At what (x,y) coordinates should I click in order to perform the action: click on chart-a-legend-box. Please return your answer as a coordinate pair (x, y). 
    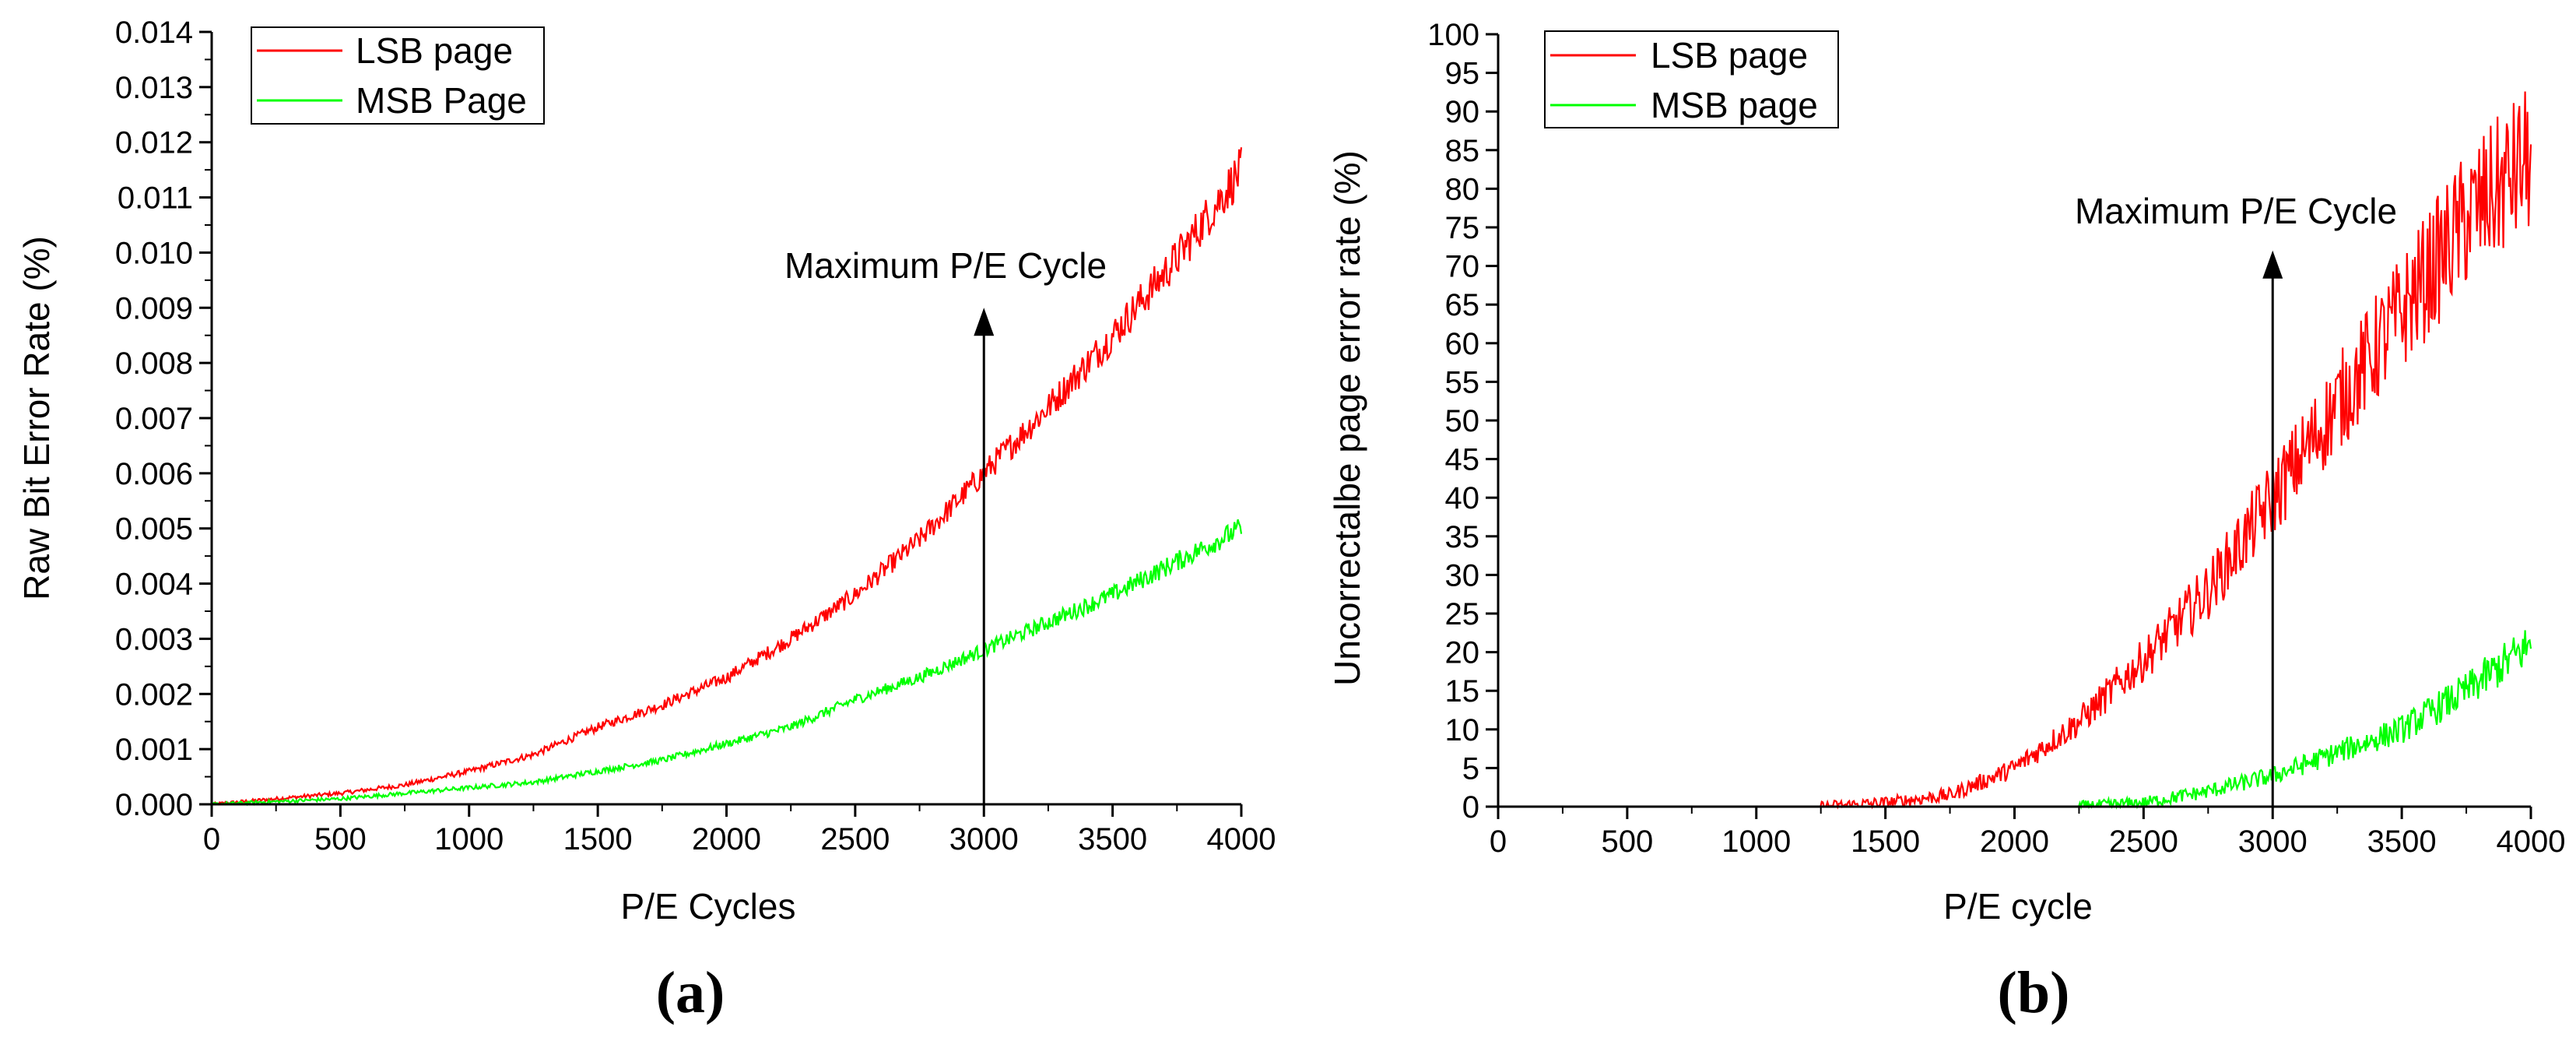
    Looking at the image, I should click on (398, 75).